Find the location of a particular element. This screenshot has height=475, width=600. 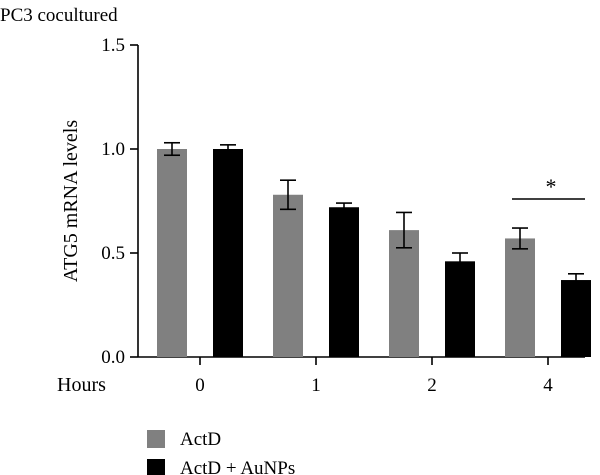

x-tick-label: 0 is located at coordinates (200, 385).